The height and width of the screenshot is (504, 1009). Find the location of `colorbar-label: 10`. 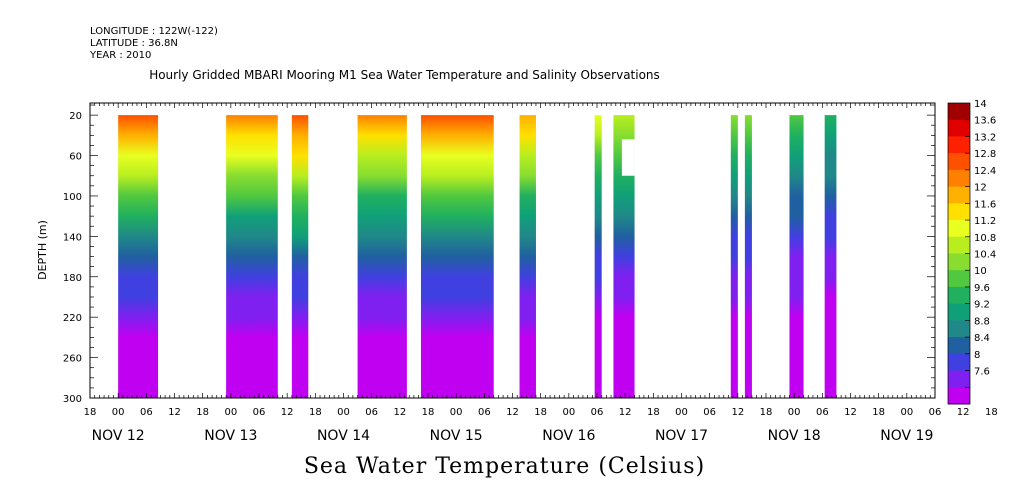

colorbar-label: 10 is located at coordinates (980, 271).